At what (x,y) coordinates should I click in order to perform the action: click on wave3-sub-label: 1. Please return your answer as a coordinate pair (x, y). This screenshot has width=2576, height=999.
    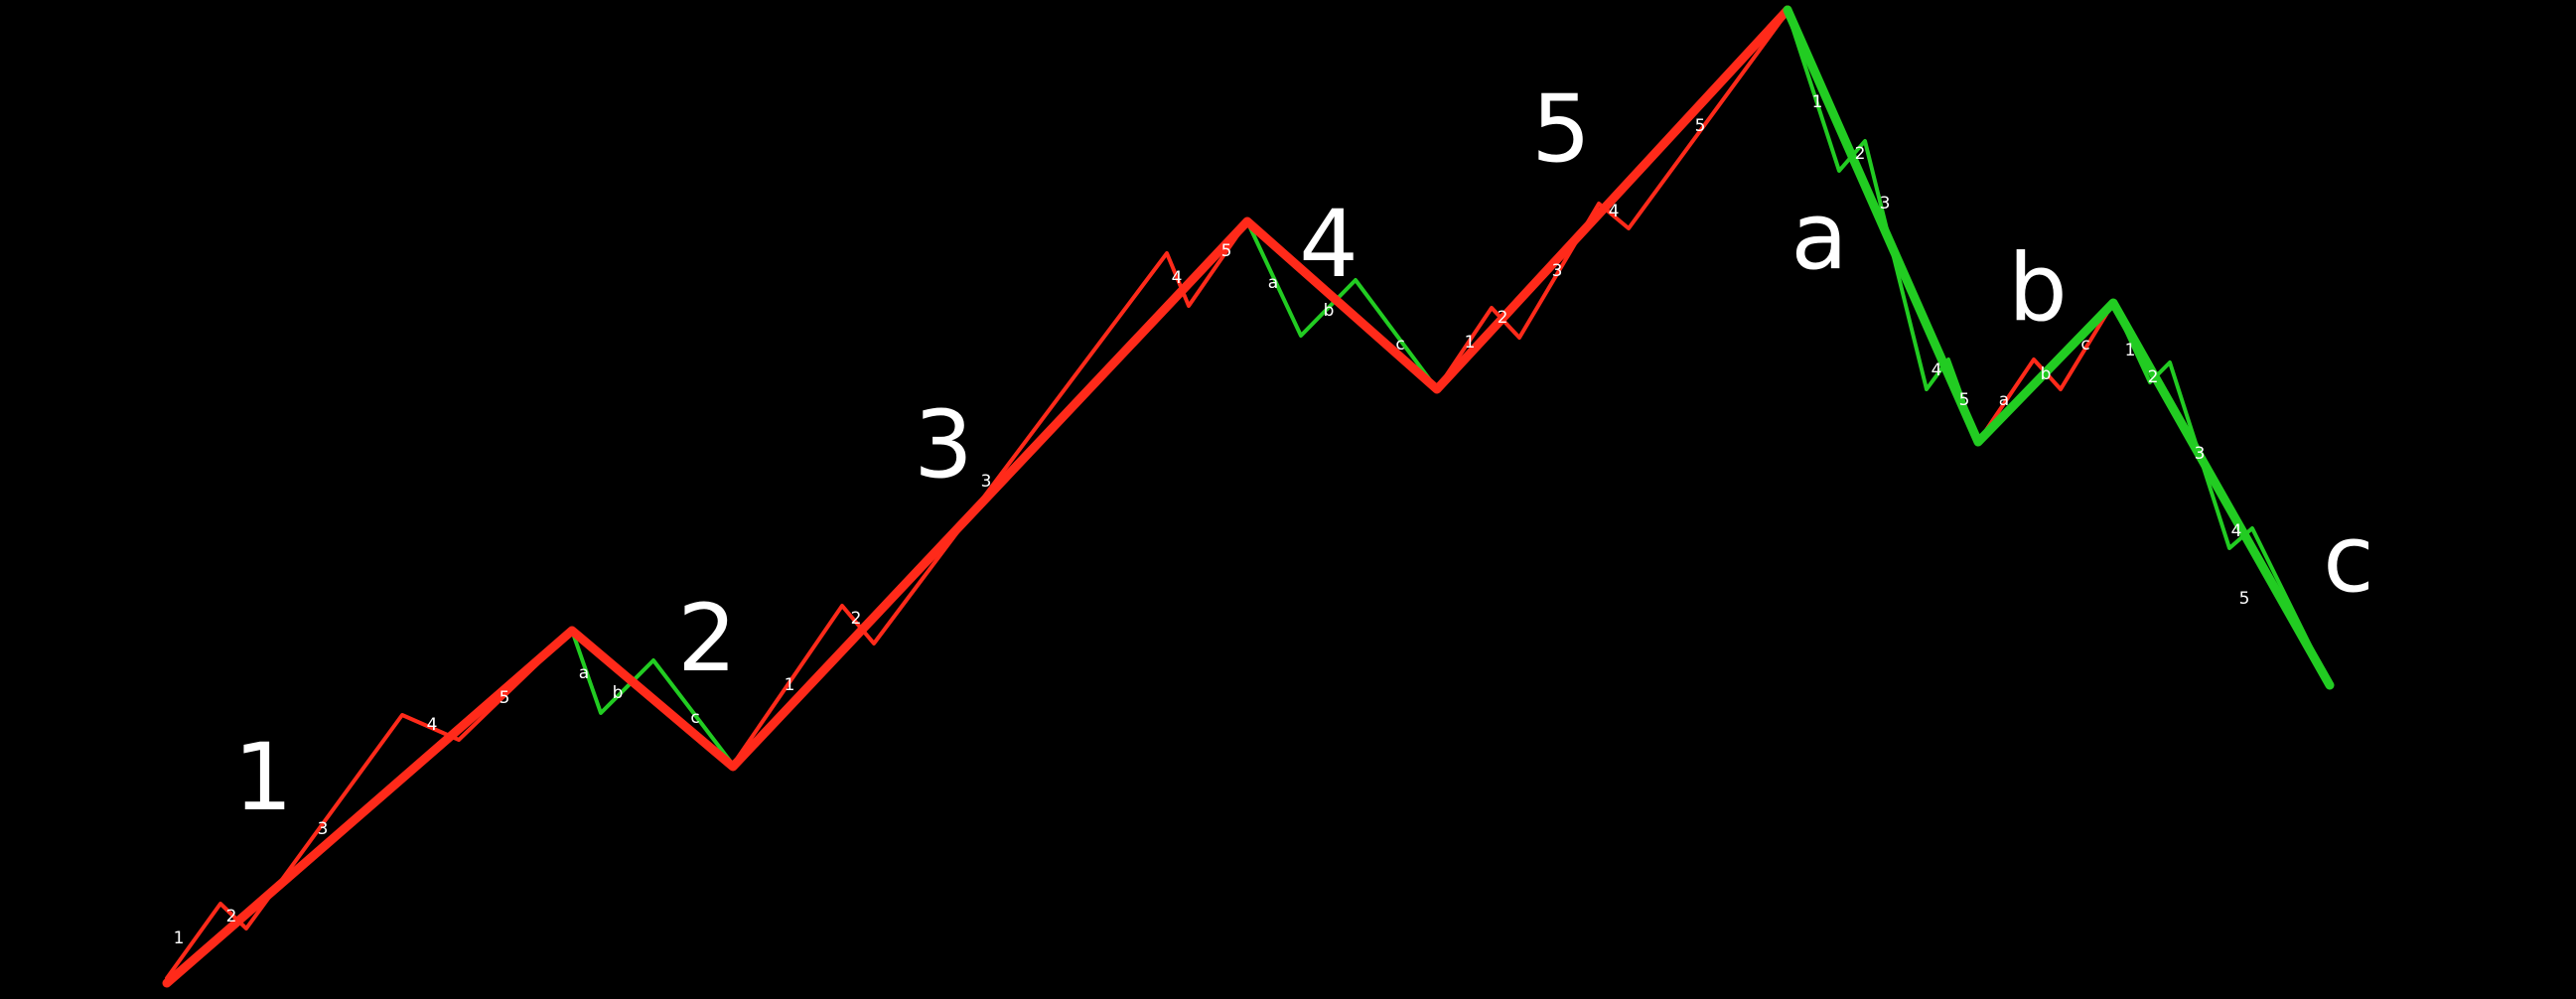
    Looking at the image, I should click on (790, 685).